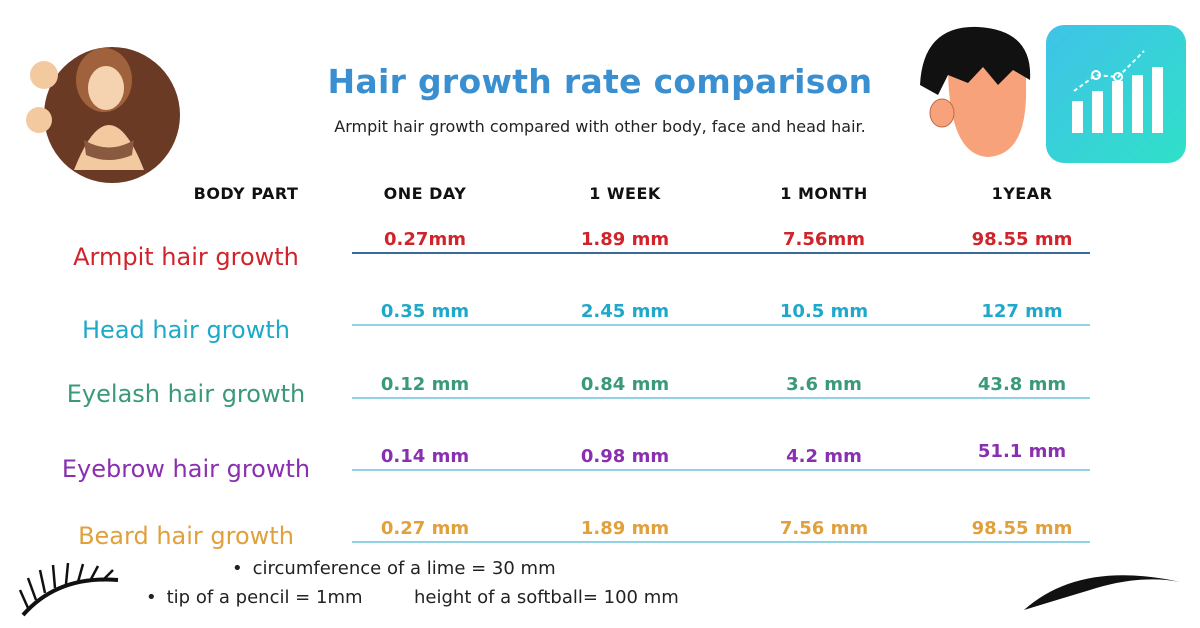 The image size is (1200, 628). Describe the element at coordinates (1022, 451) in the screenshot. I see `table-cell: 51.1 mm` at that location.